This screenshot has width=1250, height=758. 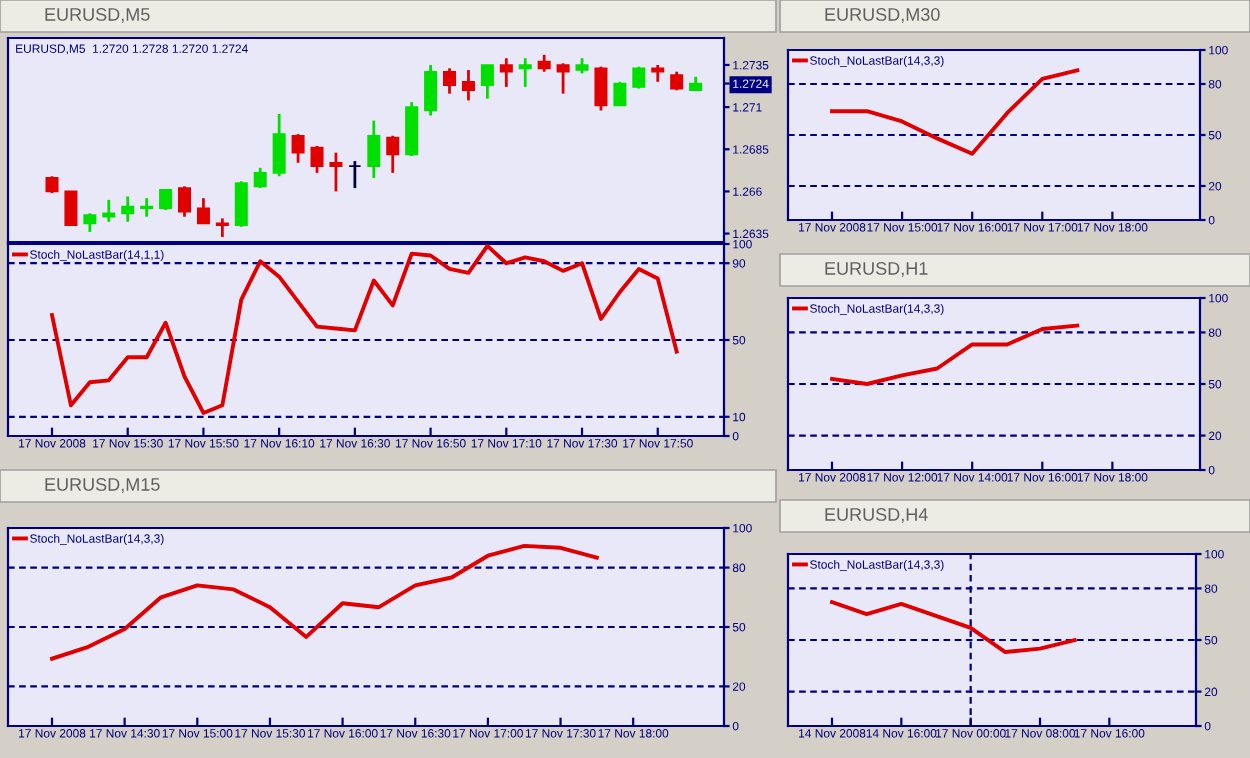 What do you see at coordinates (876, 515) in the screenshot?
I see `chart-title: EURUSD,H4` at bounding box center [876, 515].